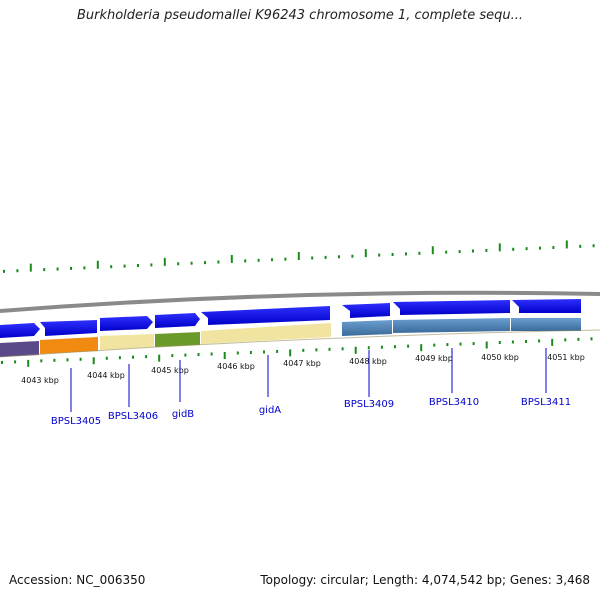  Describe the element at coordinates (183, 414) in the screenshot. I see `gene-label: gidB` at that location.